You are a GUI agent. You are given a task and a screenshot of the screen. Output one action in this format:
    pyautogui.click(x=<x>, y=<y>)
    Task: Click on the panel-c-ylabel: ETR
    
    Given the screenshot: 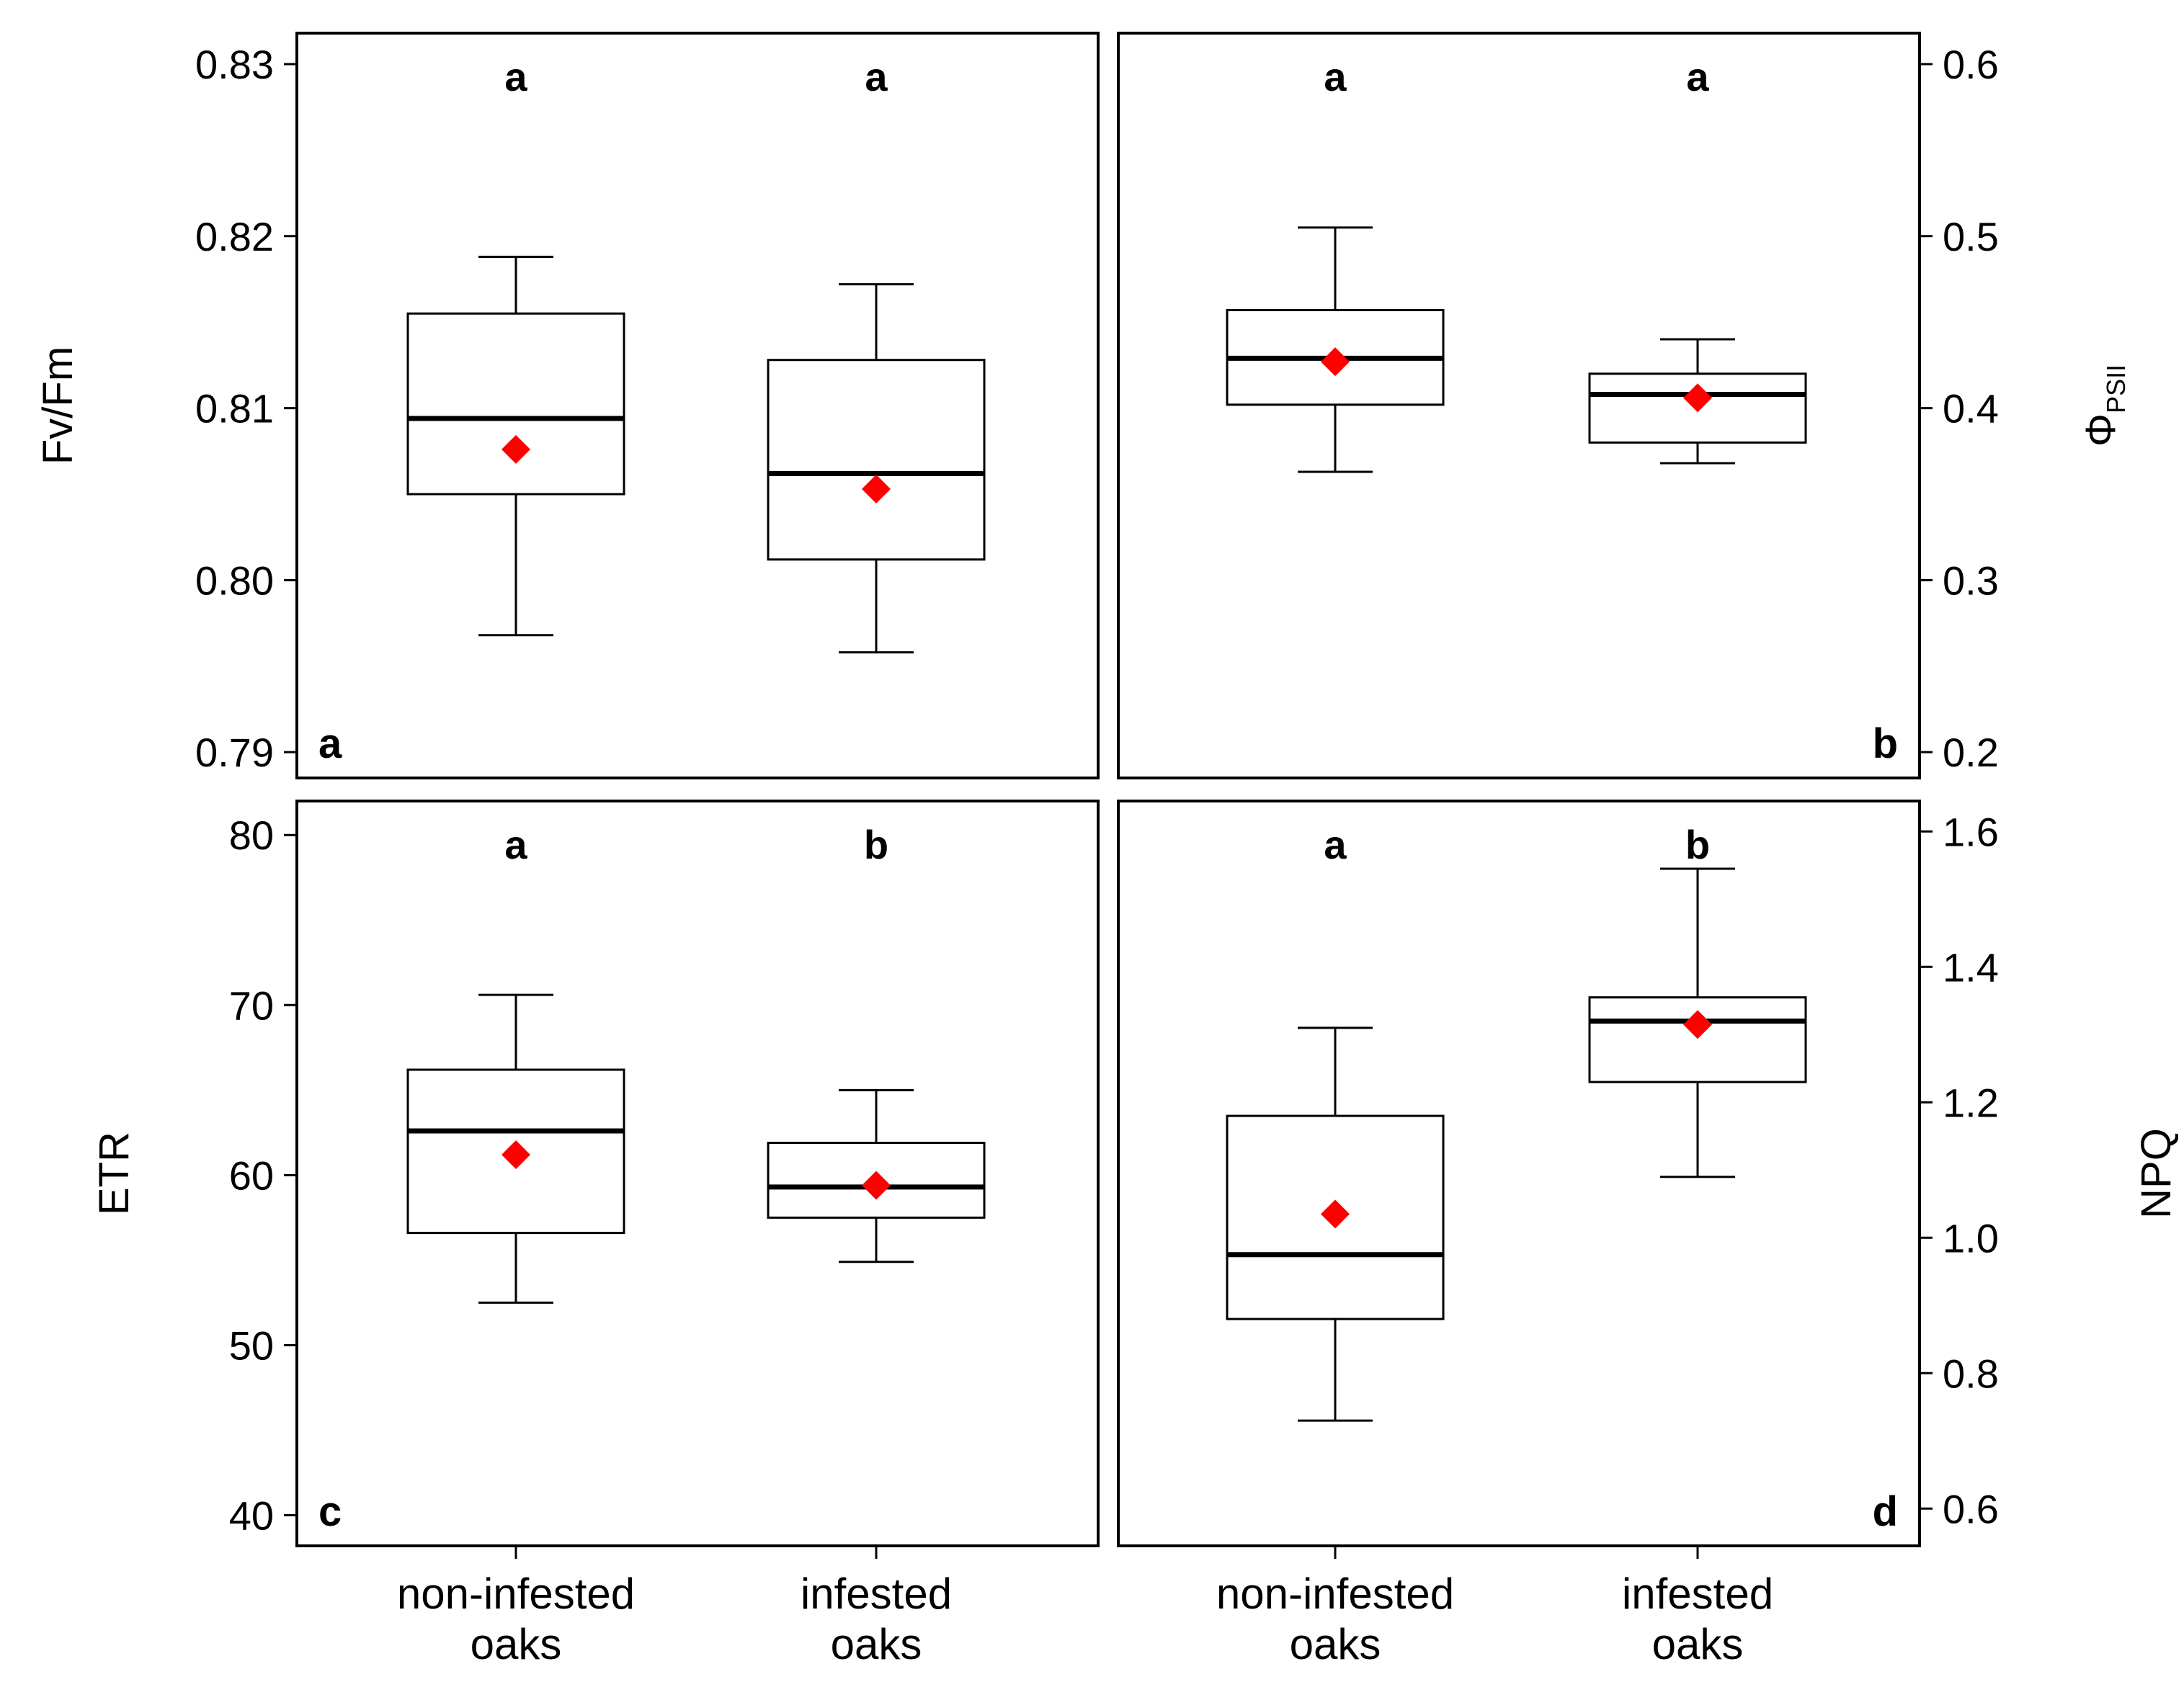 What is the action you would take?
    pyautogui.click(x=114, y=1173)
    